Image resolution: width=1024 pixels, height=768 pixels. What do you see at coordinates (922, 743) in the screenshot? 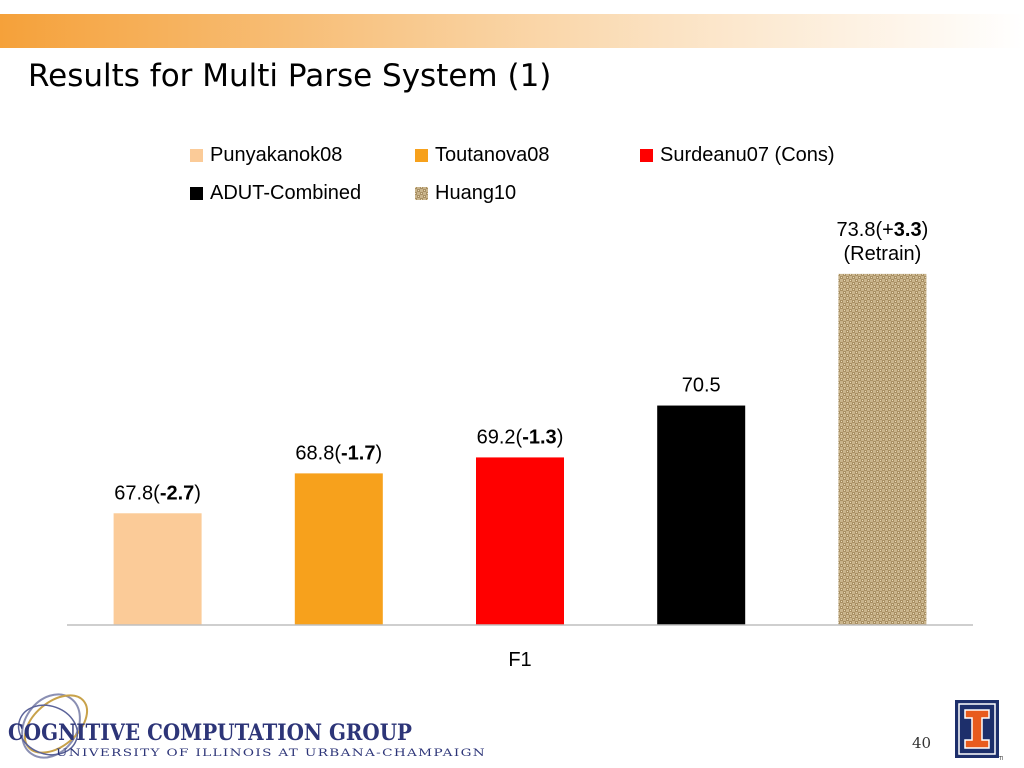
I see `page-number: 40` at bounding box center [922, 743].